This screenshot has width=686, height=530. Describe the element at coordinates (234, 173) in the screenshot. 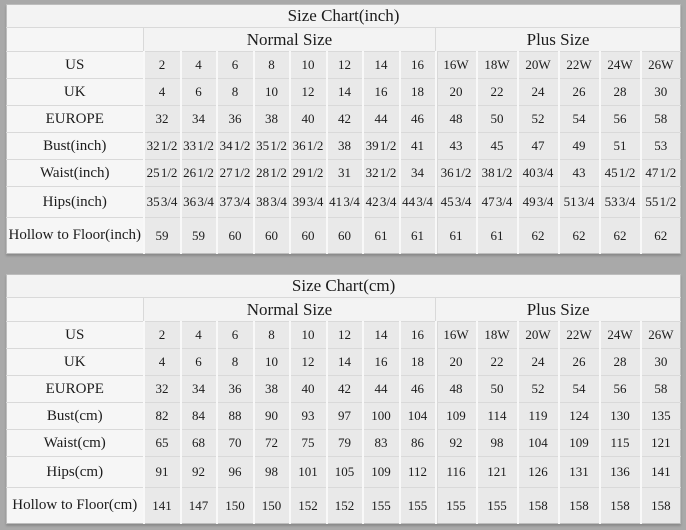

I see `size-value-cell: 27 1/2` at that location.